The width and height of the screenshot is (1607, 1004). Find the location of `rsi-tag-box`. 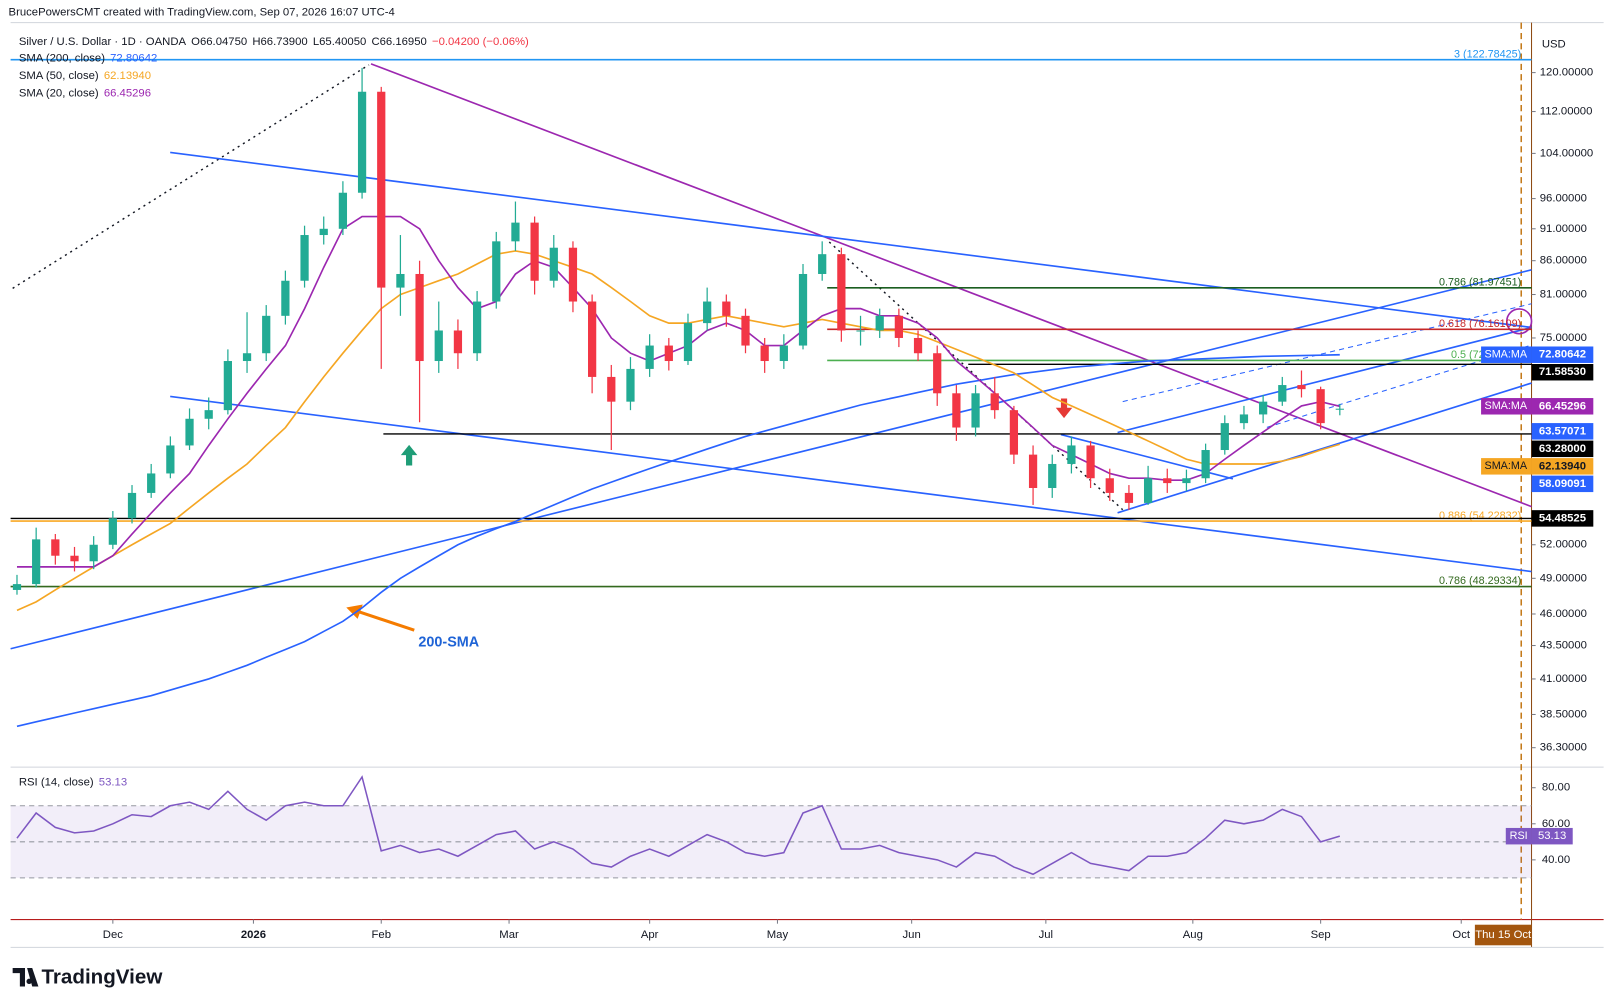

rsi-tag-box is located at coordinates (1518, 836).